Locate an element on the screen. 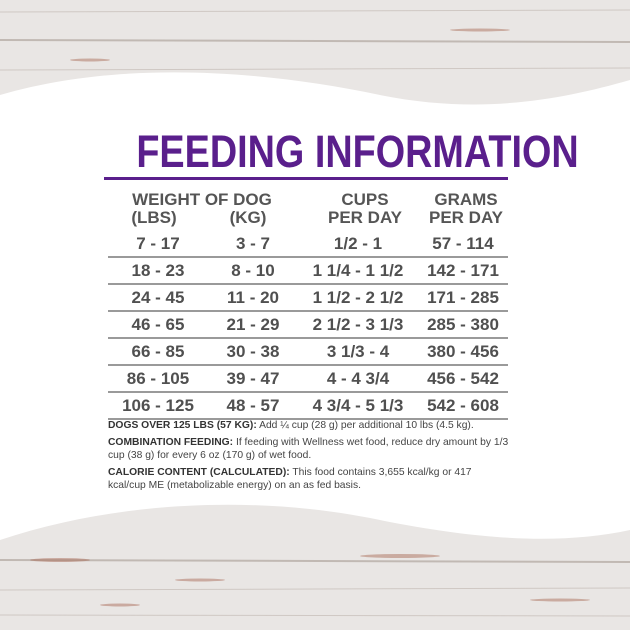 The width and height of the screenshot is (630, 630). table-row: 24 - 45 11 - 20 1 1/2 - 2 1/2 171 - 285 is located at coordinates (308, 298).